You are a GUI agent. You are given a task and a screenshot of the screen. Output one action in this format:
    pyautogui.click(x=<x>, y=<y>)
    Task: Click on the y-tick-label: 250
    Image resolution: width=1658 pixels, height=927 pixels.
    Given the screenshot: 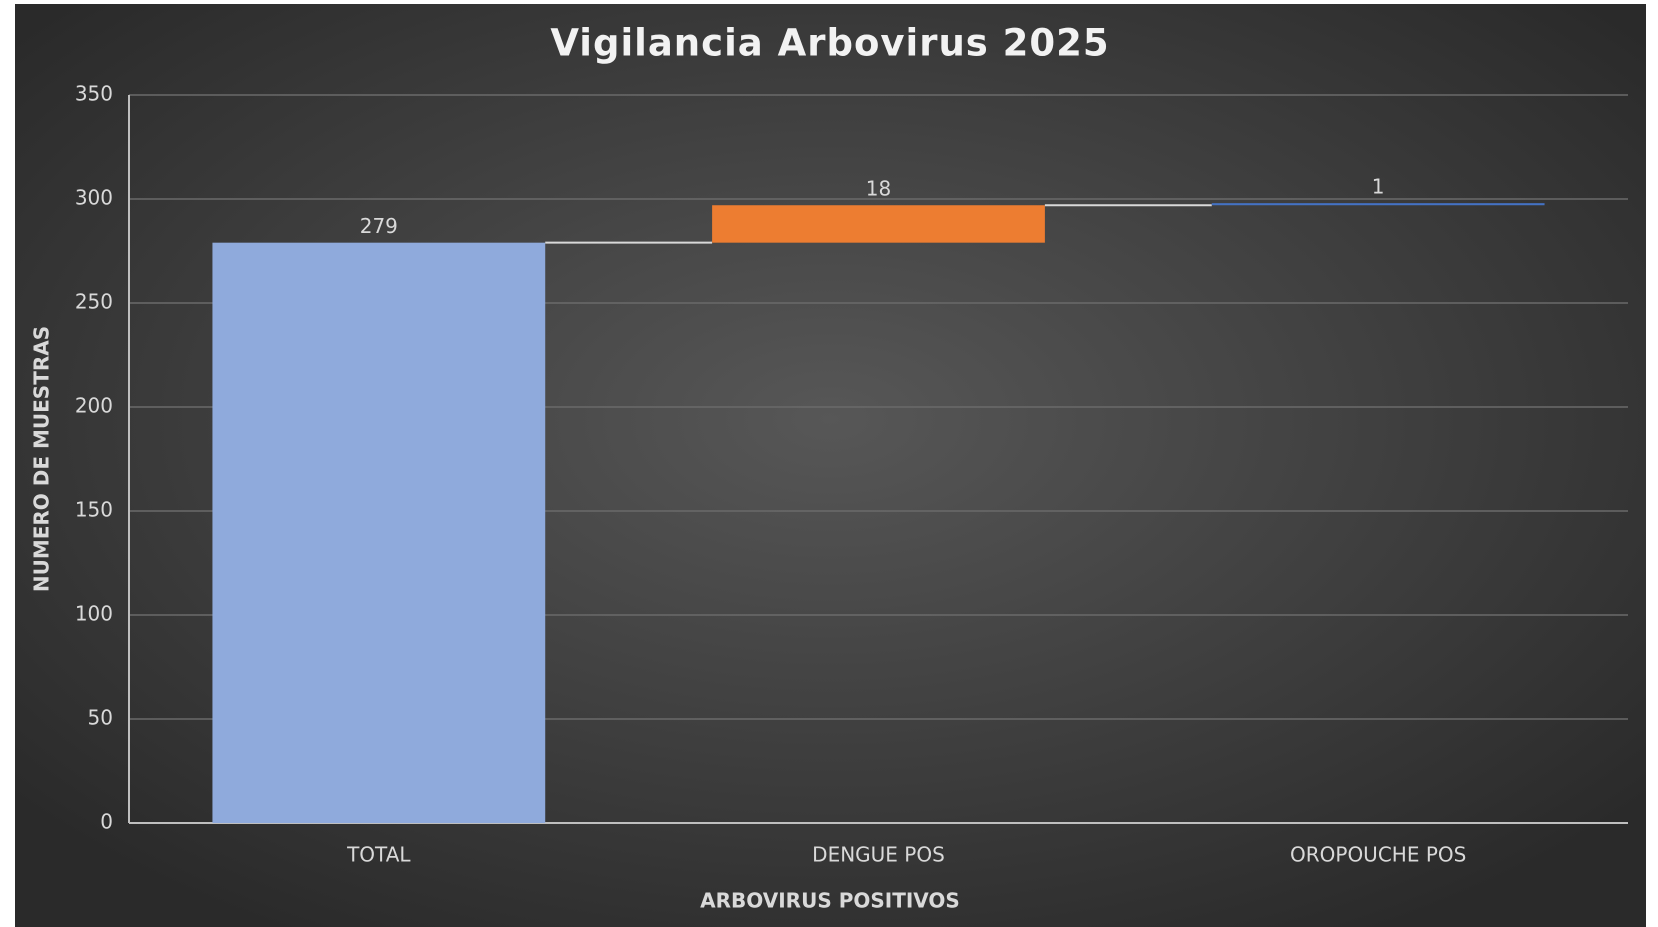 What is the action you would take?
    pyautogui.click(x=94, y=302)
    